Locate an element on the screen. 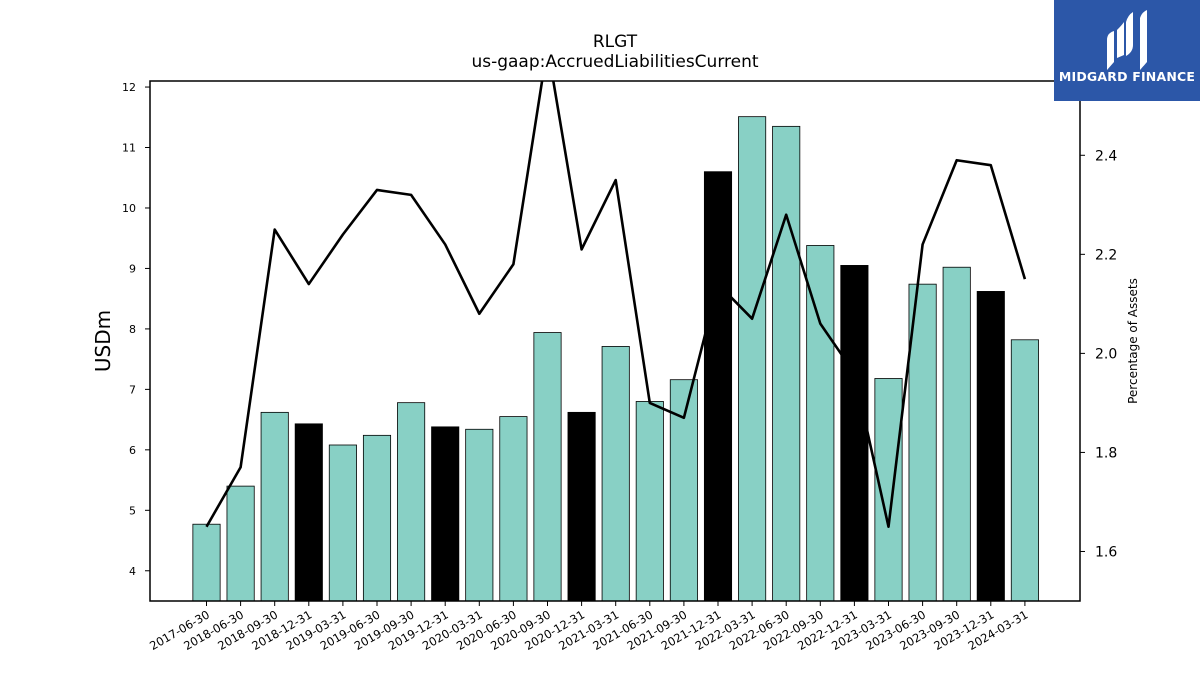 This screenshot has height=675, width=1200. y-tick-label-6: 6 is located at coordinates (132, 450).